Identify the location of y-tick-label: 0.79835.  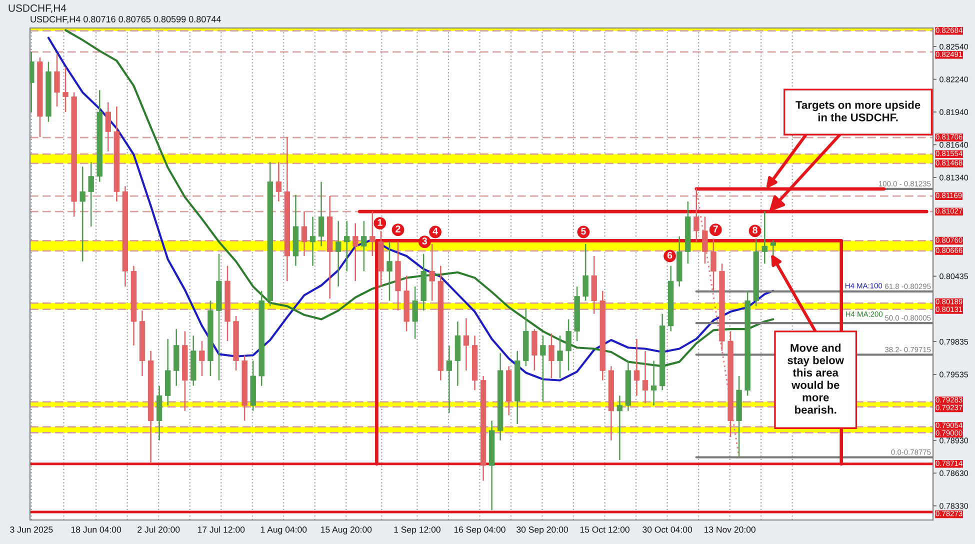
(954, 341).